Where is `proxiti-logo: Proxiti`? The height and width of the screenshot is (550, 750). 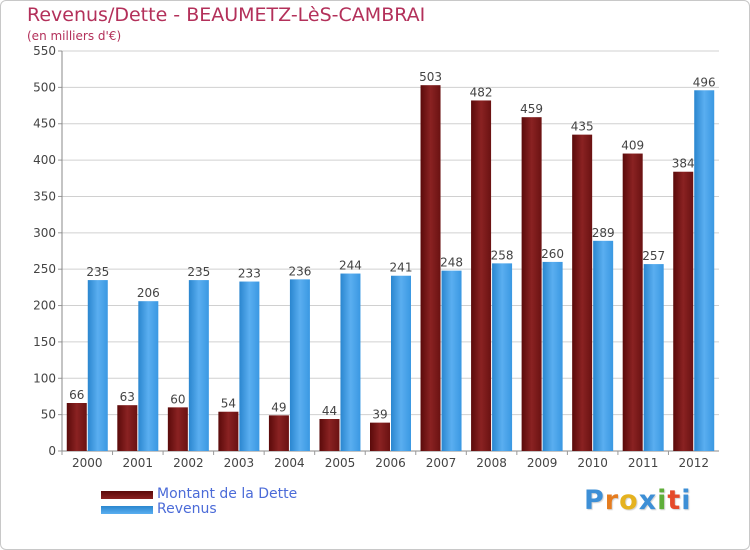
proxiti-logo: Proxiti is located at coordinates (638, 500).